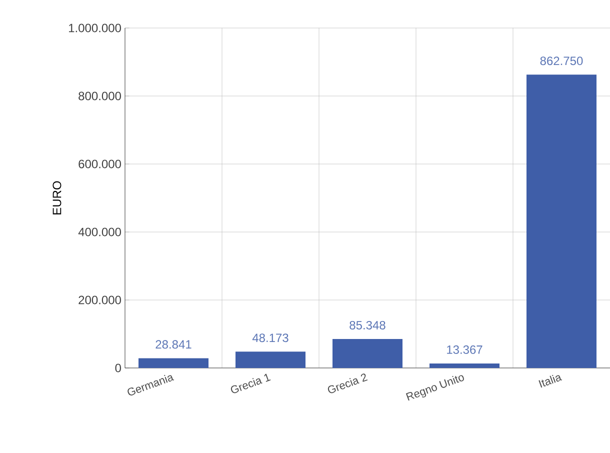 This screenshot has height=453, width=610. Describe the element at coordinates (464, 349) in the screenshot. I see `data-label: 13.367` at that location.